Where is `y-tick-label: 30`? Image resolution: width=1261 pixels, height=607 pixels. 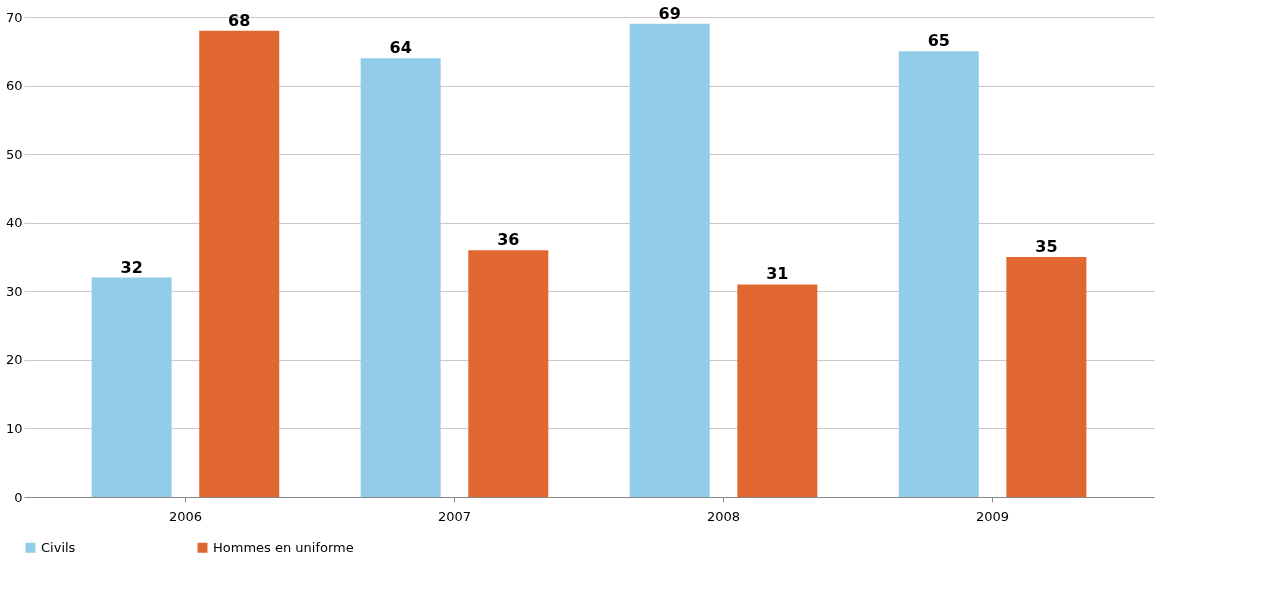 y-tick-label: 30 is located at coordinates (14, 291).